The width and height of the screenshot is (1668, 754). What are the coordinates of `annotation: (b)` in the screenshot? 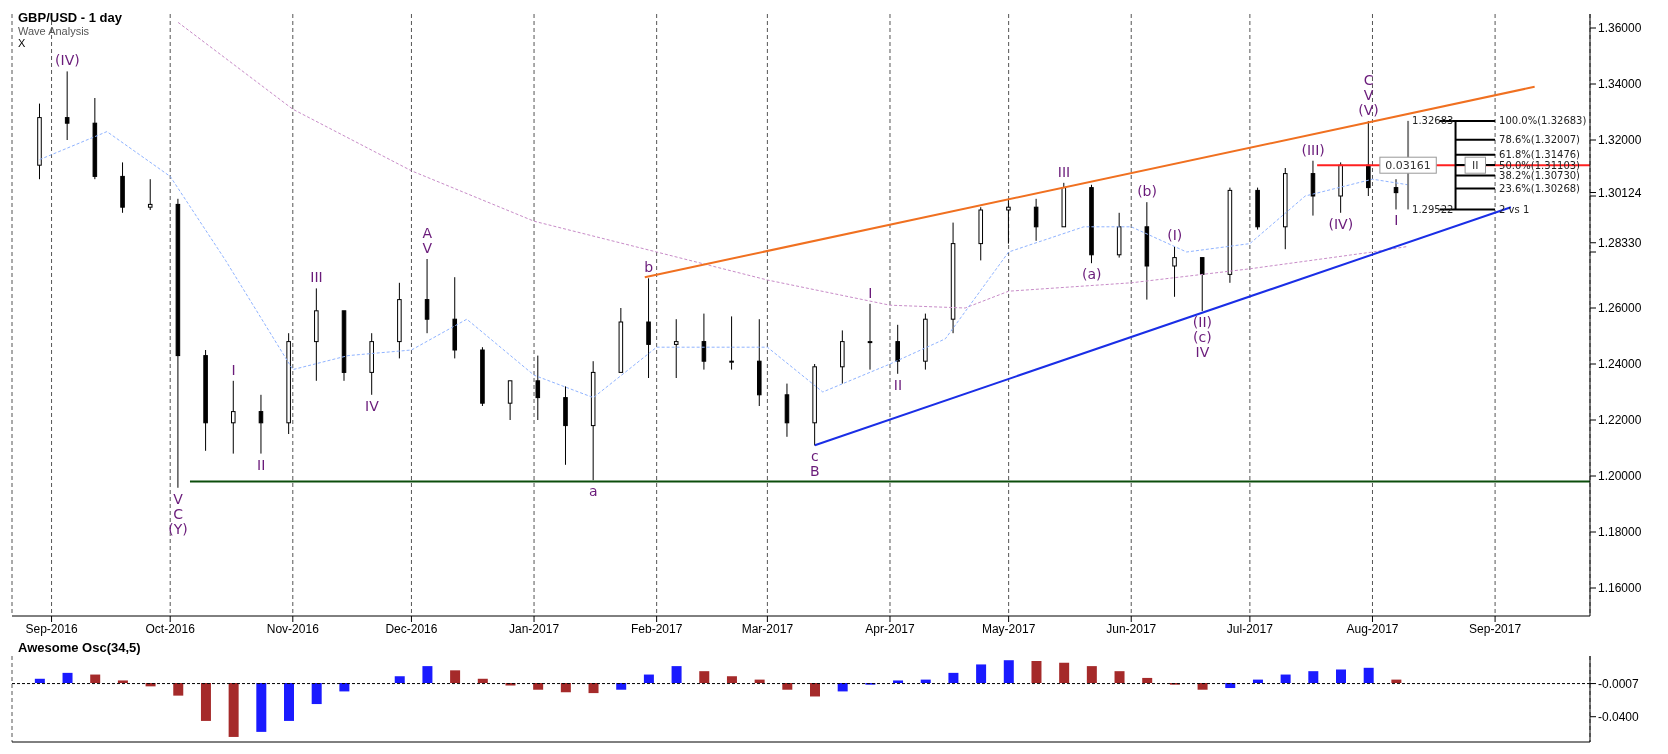 It's located at (1147, 191).